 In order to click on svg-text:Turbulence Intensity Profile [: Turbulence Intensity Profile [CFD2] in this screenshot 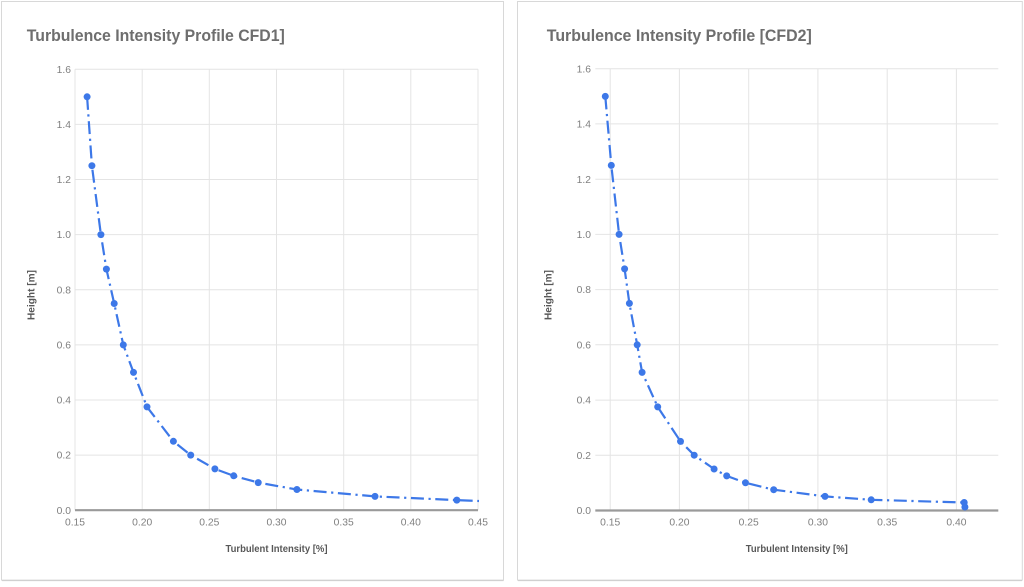, I will do `click(679, 35)`.